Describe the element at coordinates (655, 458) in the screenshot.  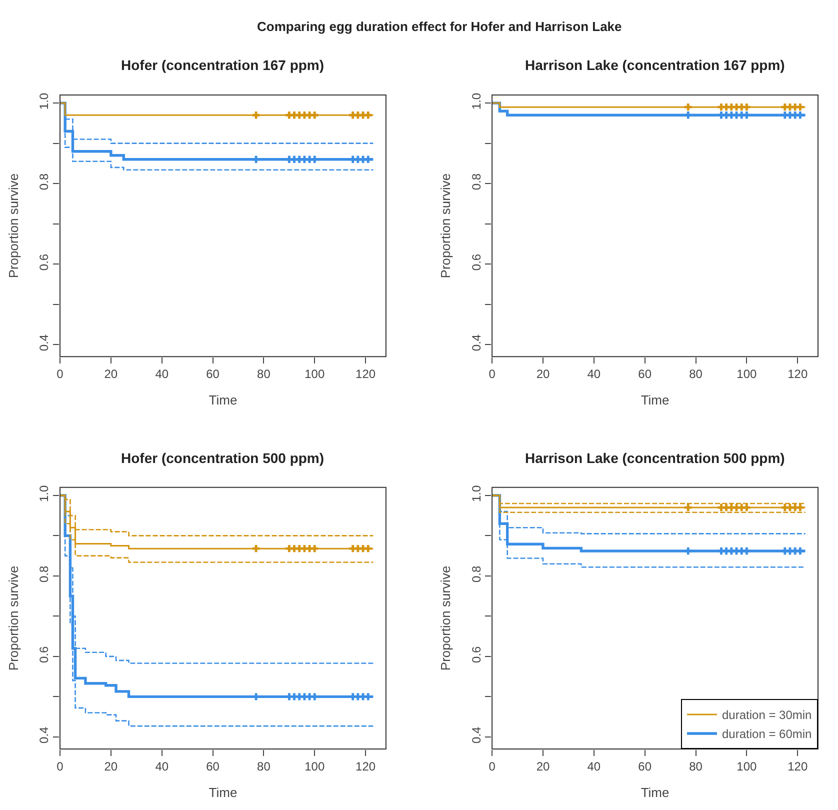
I see `chart-title: Harrison Lake (concentration 500 ppm)` at that location.